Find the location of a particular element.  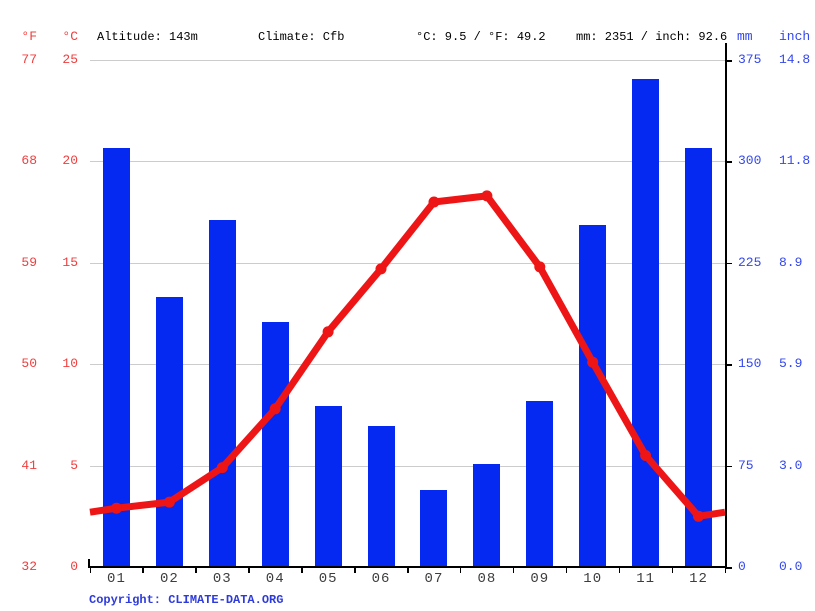

copyright: Copyright: CLIMATE-DATA.ORG is located at coordinates (186, 600).